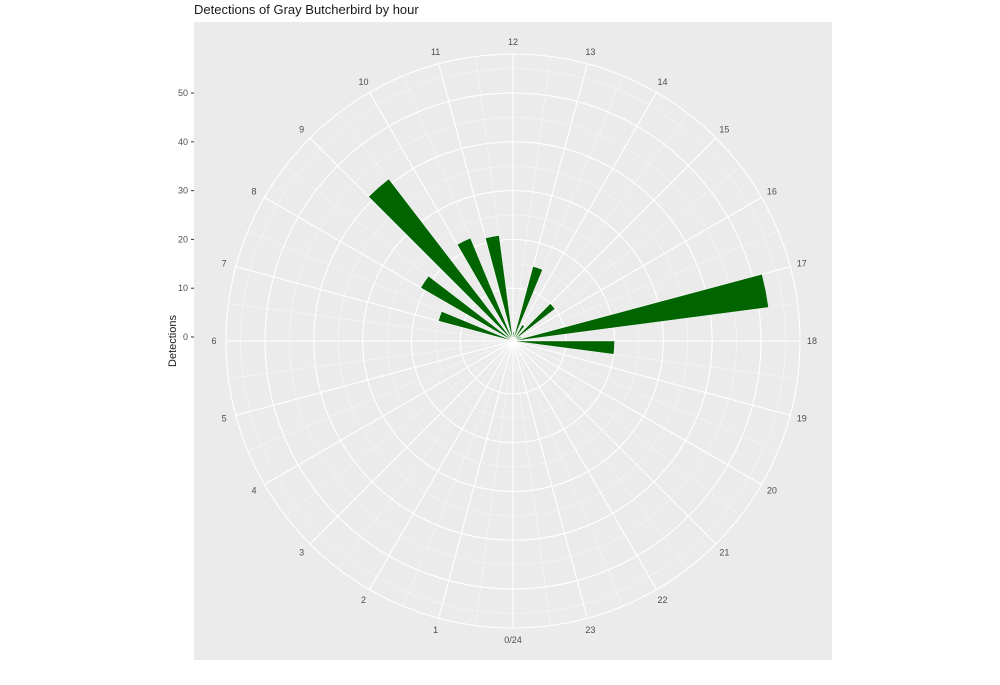 This screenshot has width=1000, height=685. I want to click on y-axis-title: Detections, so click(173, 341).